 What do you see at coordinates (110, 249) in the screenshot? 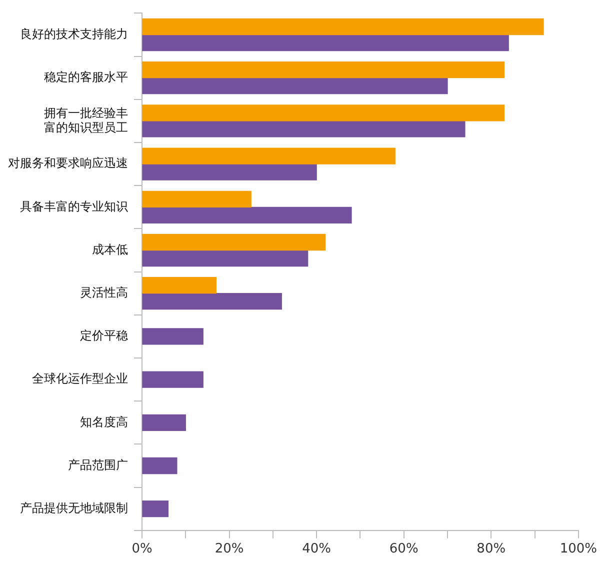
I see `y-tick-label: 成本低` at bounding box center [110, 249].